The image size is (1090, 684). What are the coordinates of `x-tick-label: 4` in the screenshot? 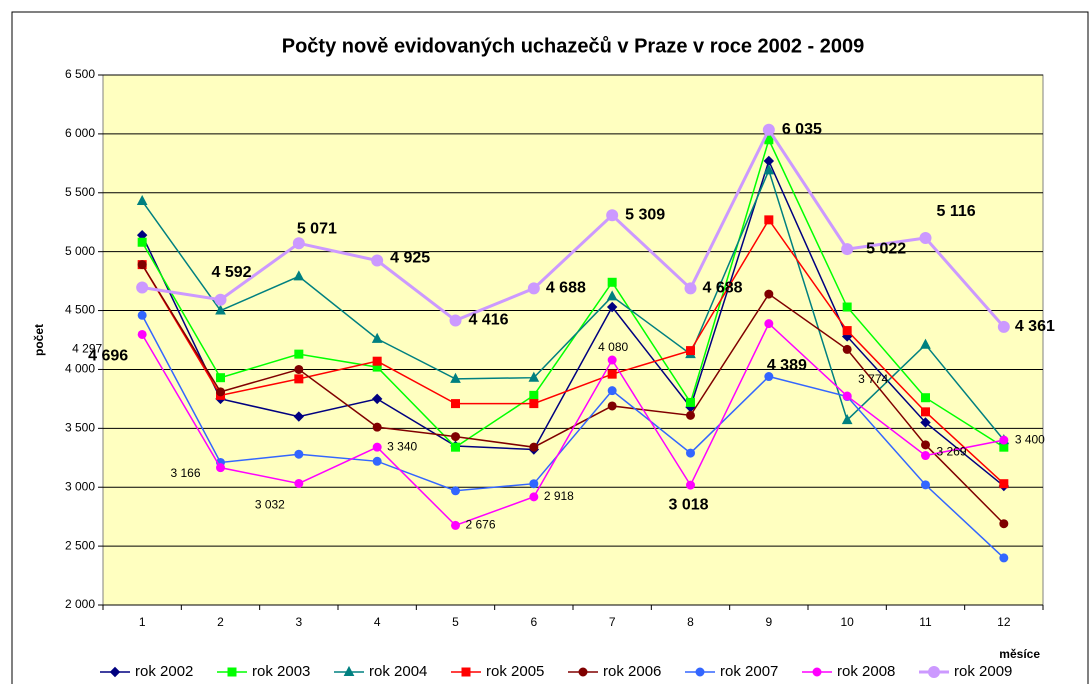 It's located at (377, 622).